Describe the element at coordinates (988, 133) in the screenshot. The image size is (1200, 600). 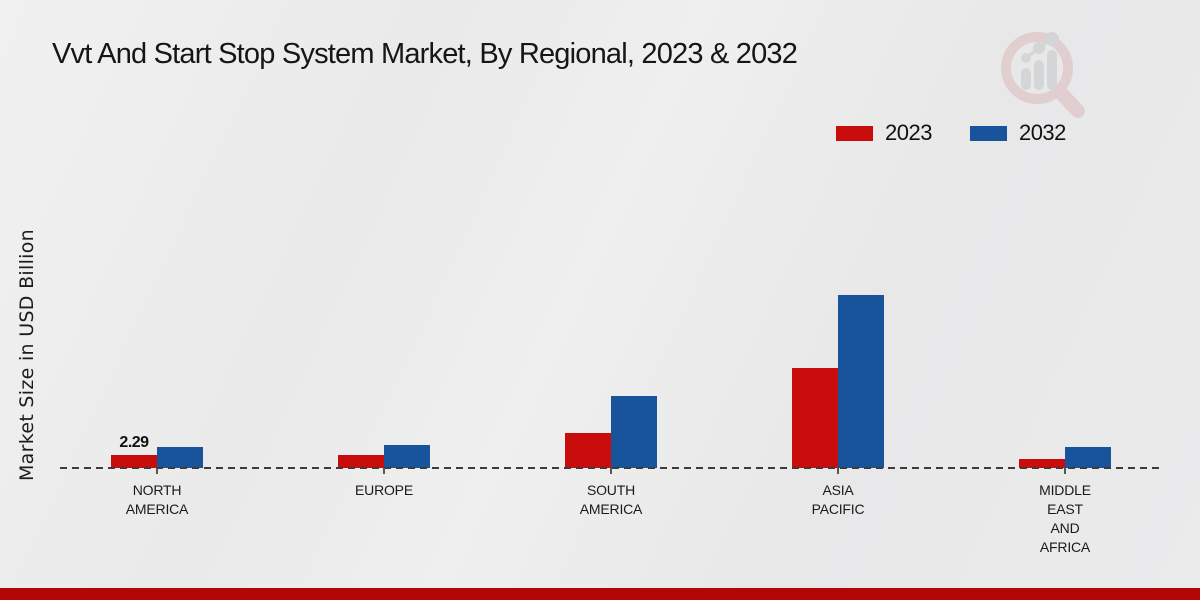
I see `legend-swatch-2032` at that location.